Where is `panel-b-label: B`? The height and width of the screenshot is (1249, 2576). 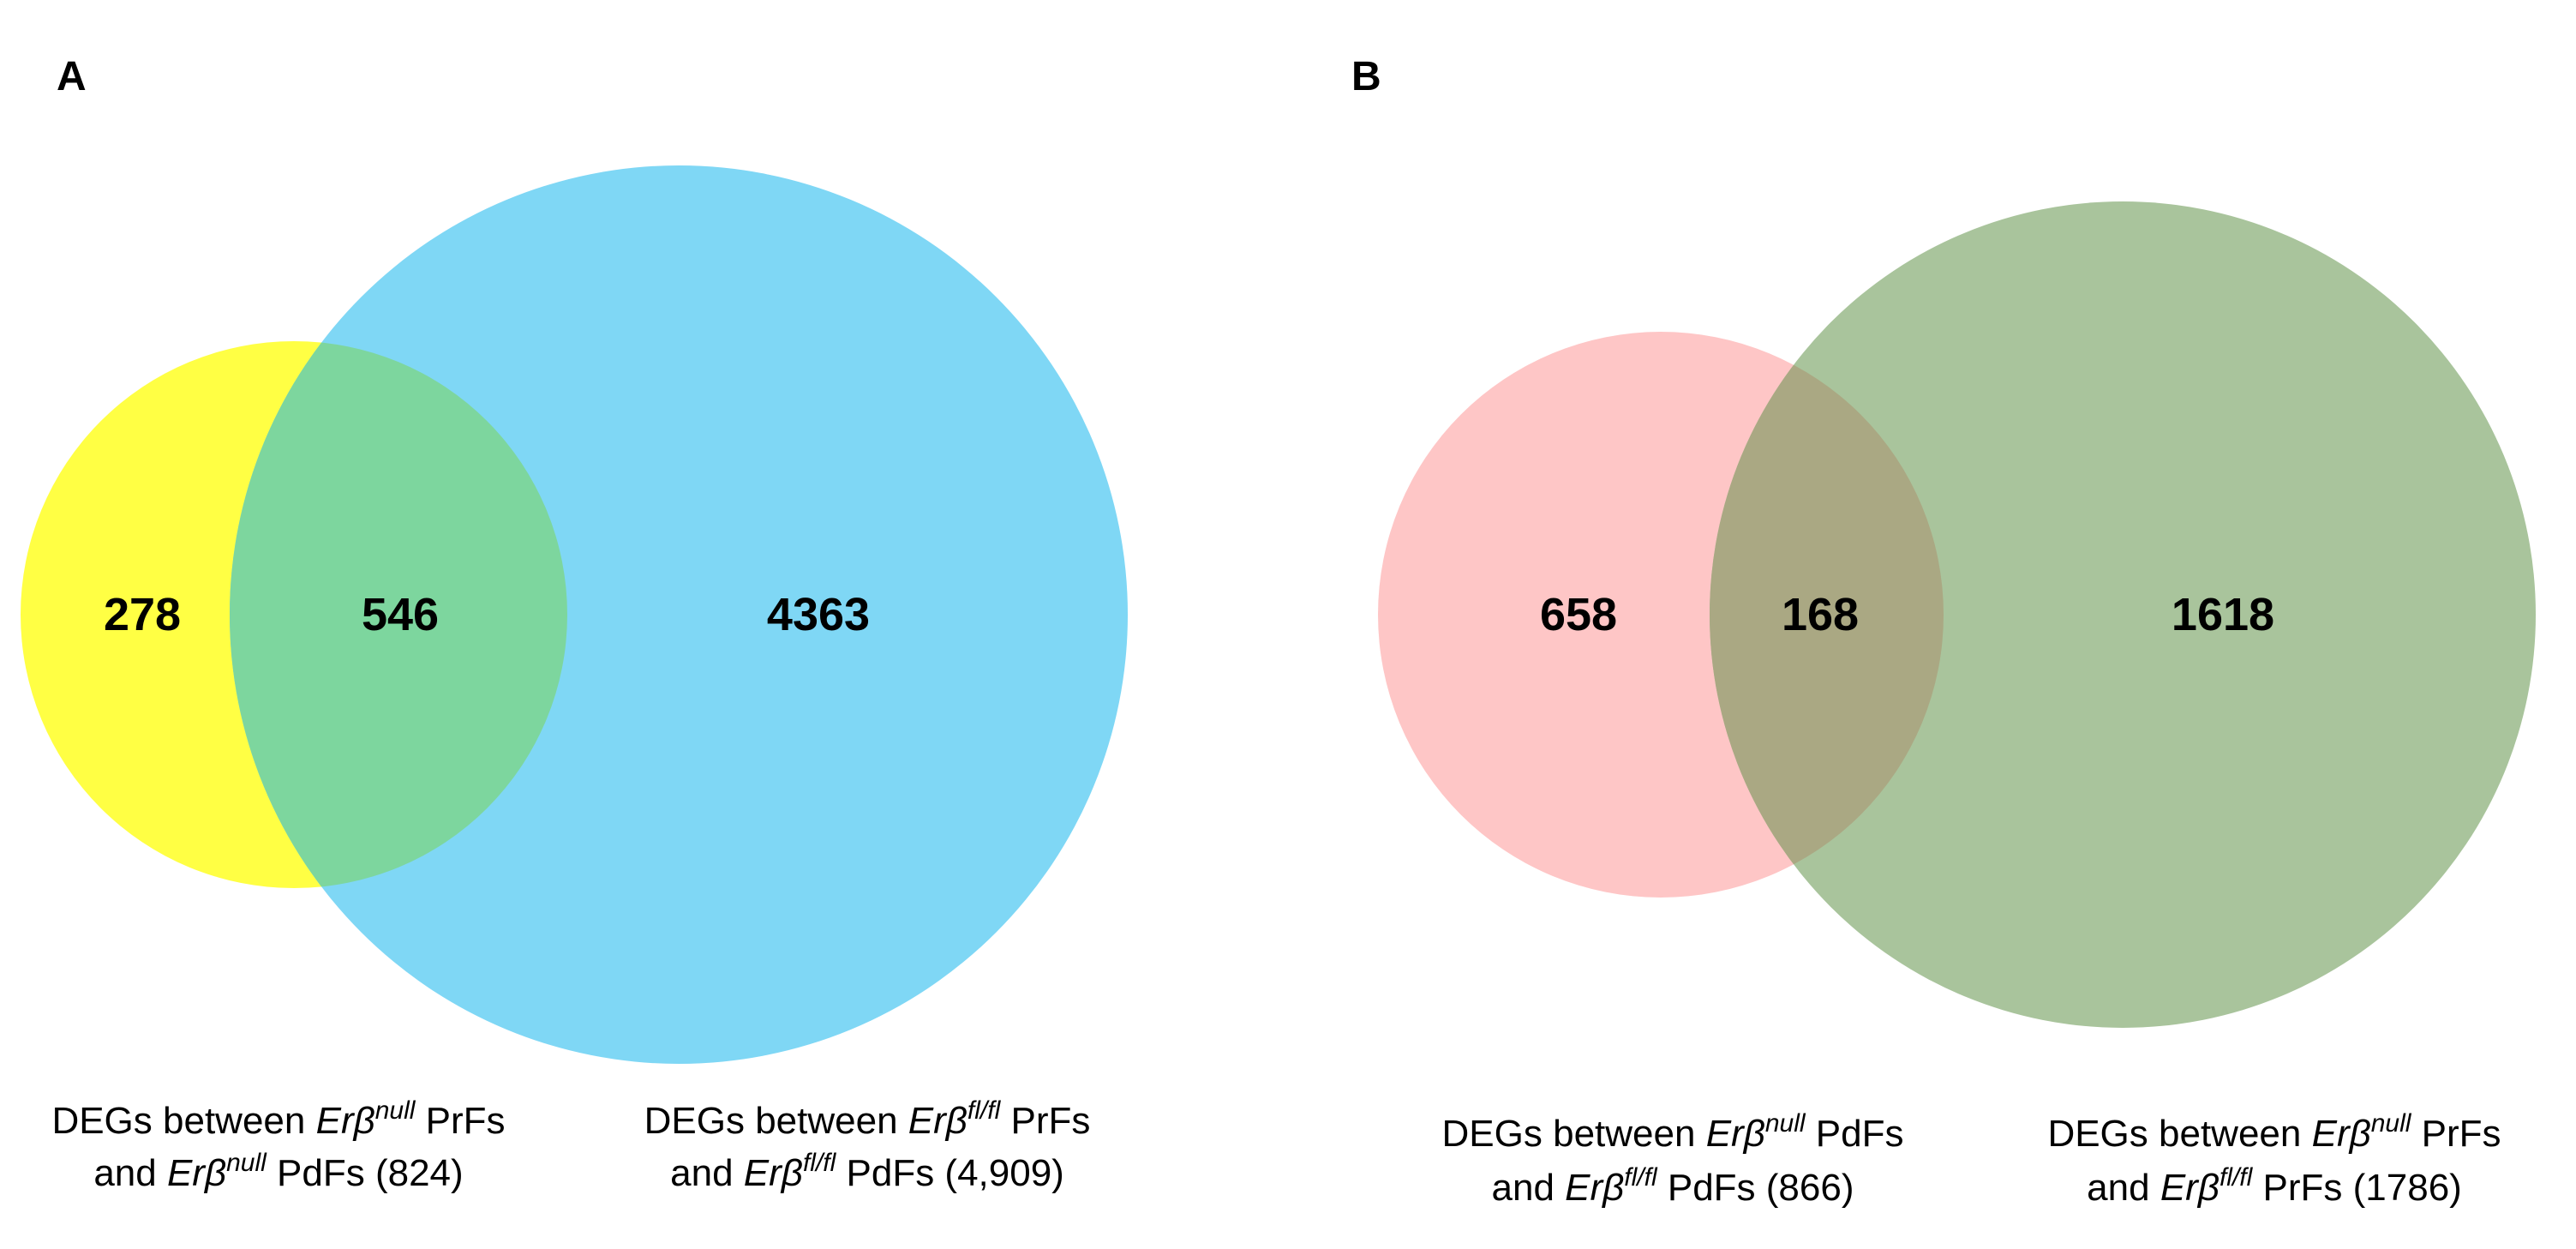 panel-b-label: B is located at coordinates (1366, 76).